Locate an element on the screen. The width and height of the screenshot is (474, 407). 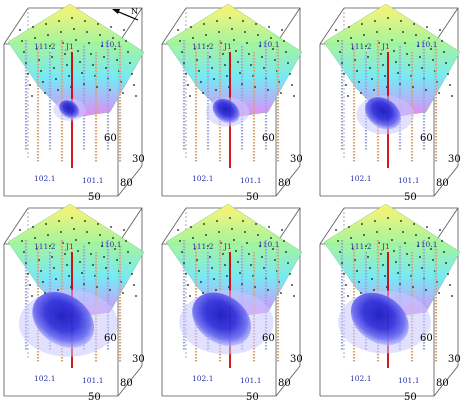
panel-2: 111.2 J1 110.1 102.1 101.1 60 30 80 50 is located at coordinates (232, 103).